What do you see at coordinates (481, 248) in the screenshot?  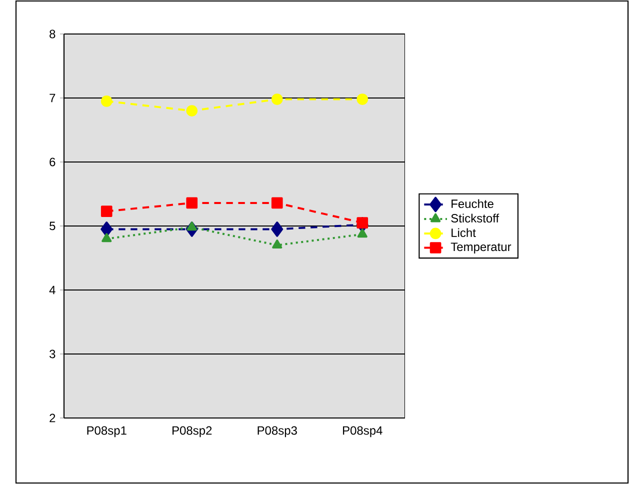 I see `legend-label: Temperatur` at bounding box center [481, 248].